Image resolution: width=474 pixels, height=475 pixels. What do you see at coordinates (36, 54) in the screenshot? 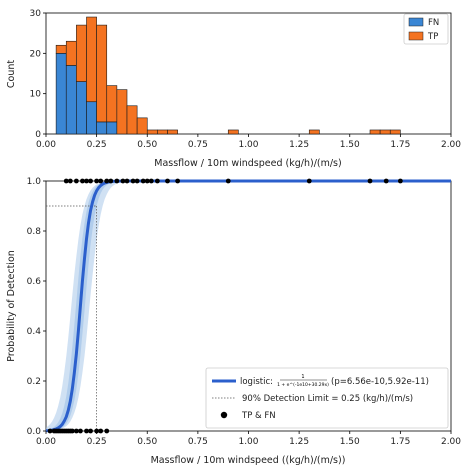
I see `histogram-y-tick-label: 20` at bounding box center [36, 54].